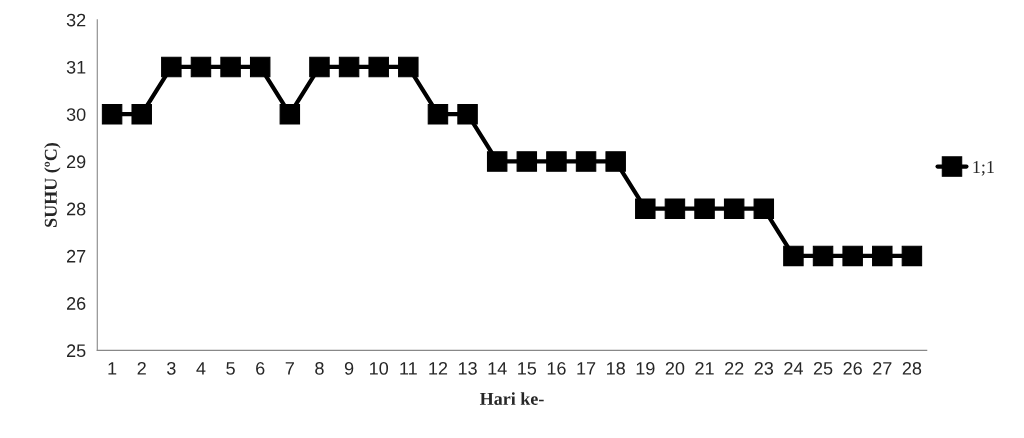  I want to click on x-tick-label: 11, so click(408, 368).